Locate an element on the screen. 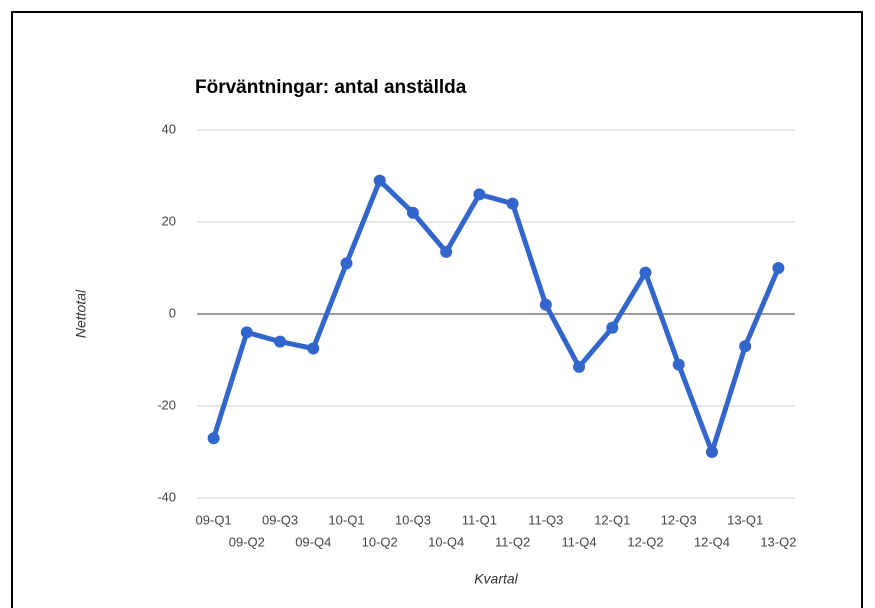 The image size is (875, 608). x-tick-label: 11-Q1 is located at coordinates (479, 519).